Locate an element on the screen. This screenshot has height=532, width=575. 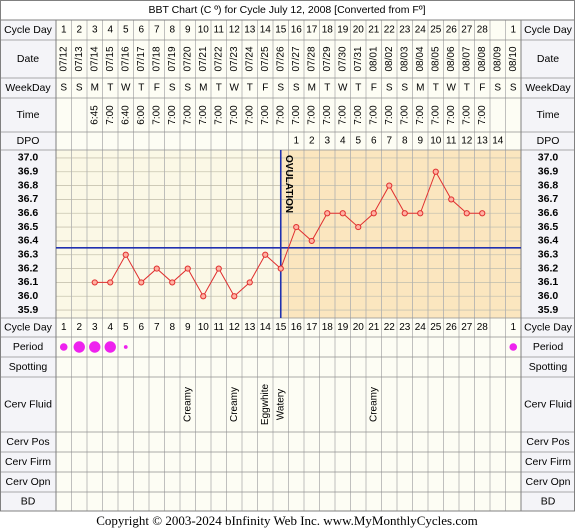
y-tick-label-right: 36.3 is located at coordinates (548, 255).